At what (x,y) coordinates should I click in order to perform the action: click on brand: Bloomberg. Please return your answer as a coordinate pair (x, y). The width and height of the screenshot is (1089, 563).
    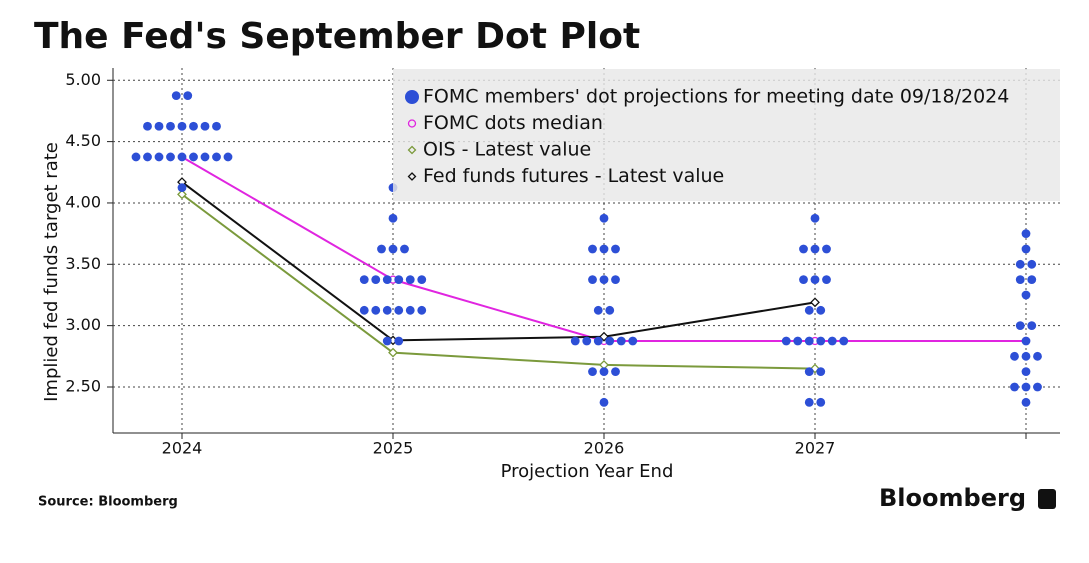
    Looking at the image, I should click on (952, 498).